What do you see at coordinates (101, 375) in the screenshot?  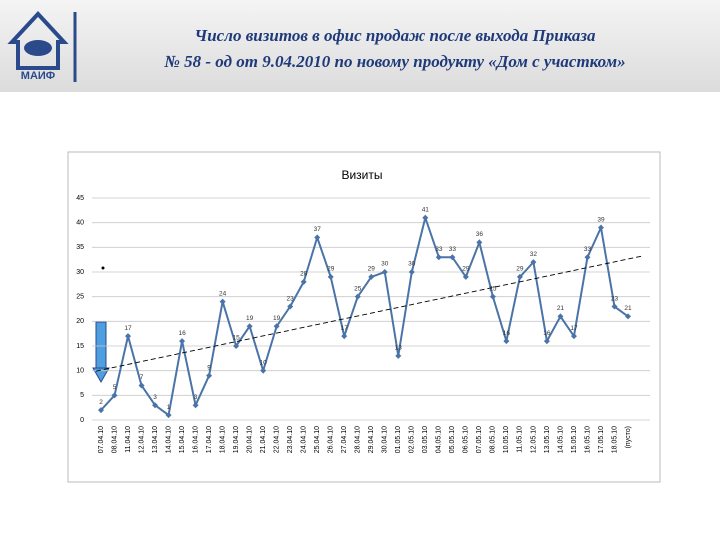 I see `arrow-head` at bounding box center [101, 375].